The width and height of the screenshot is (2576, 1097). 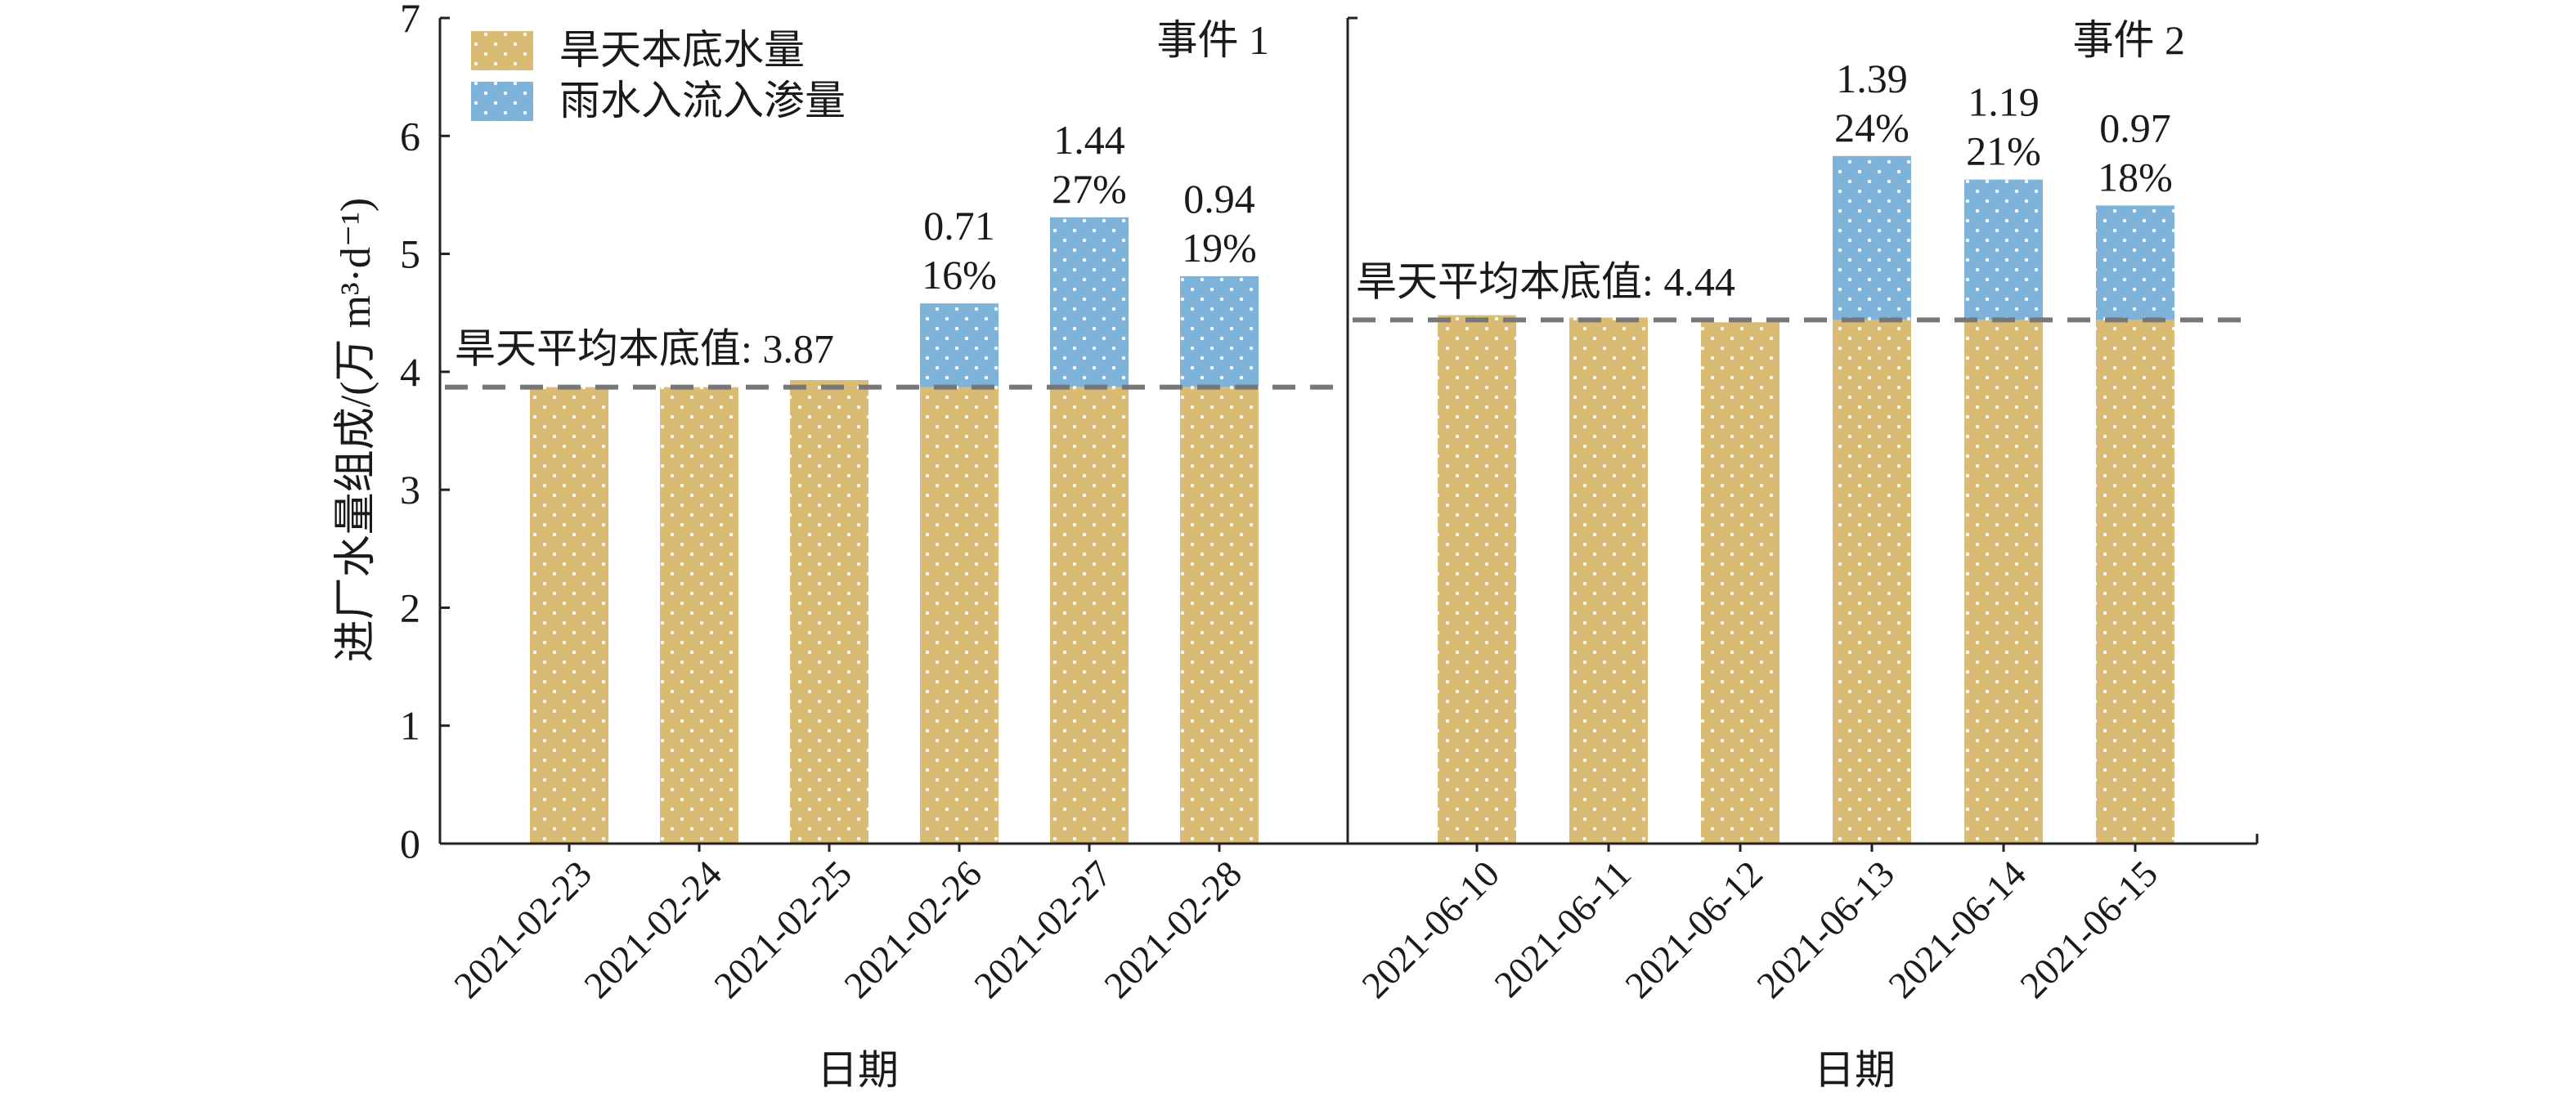 What do you see at coordinates (1213, 40) in the screenshot?
I see `event-label: 事件 1` at bounding box center [1213, 40].